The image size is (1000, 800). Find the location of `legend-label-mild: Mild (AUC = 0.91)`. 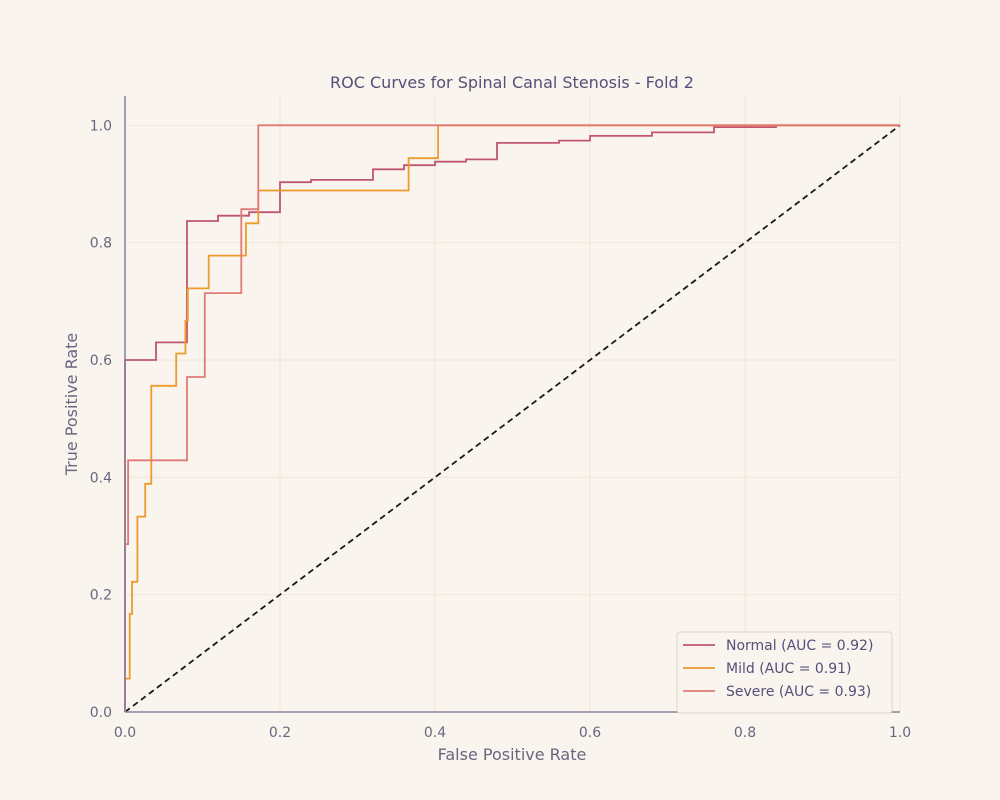

legend-label-mild: Mild (AUC = 0.91) is located at coordinates (789, 669).